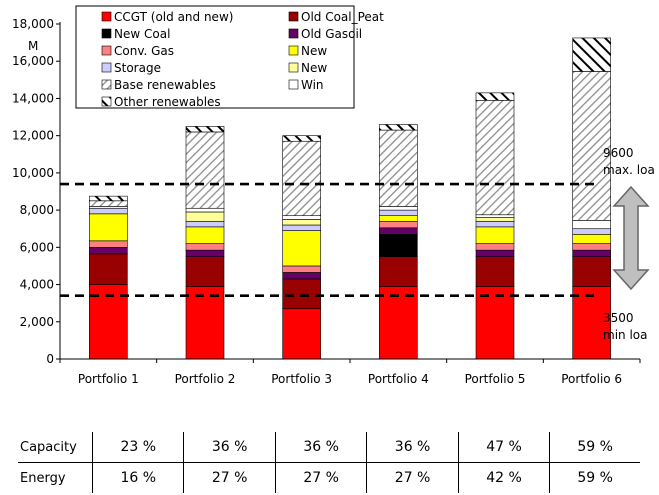 The height and width of the screenshot is (495, 659). What do you see at coordinates (37, 247) in the screenshot?
I see `y-tick-label: 6,000` at bounding box center [37, 247].